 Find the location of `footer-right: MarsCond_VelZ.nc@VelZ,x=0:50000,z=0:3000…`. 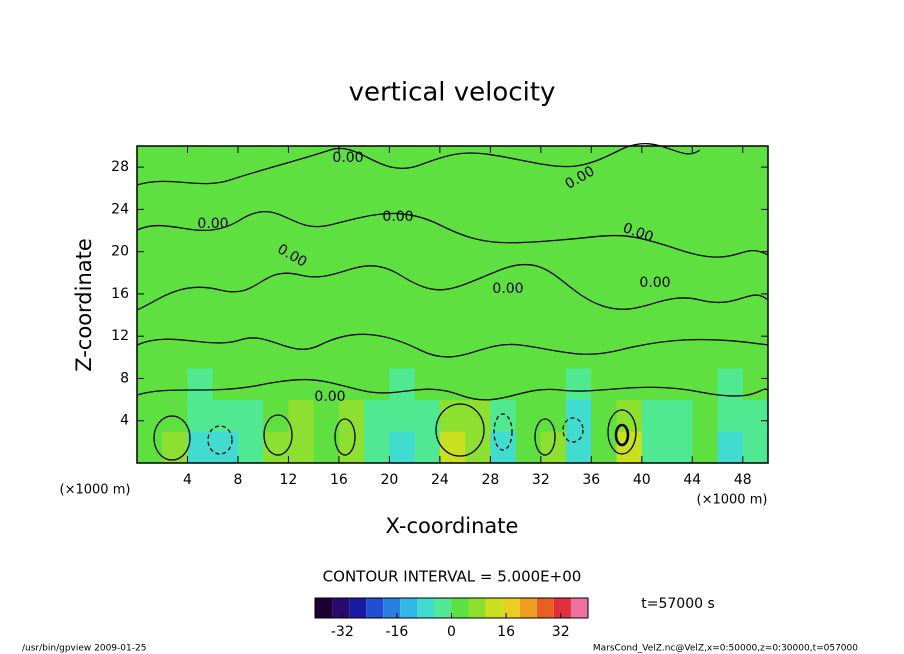

footer-right: MarsCond_VelZ.nc@VelZ,x=0:50000,z=0:3000… is located at coordinates (725, 649).